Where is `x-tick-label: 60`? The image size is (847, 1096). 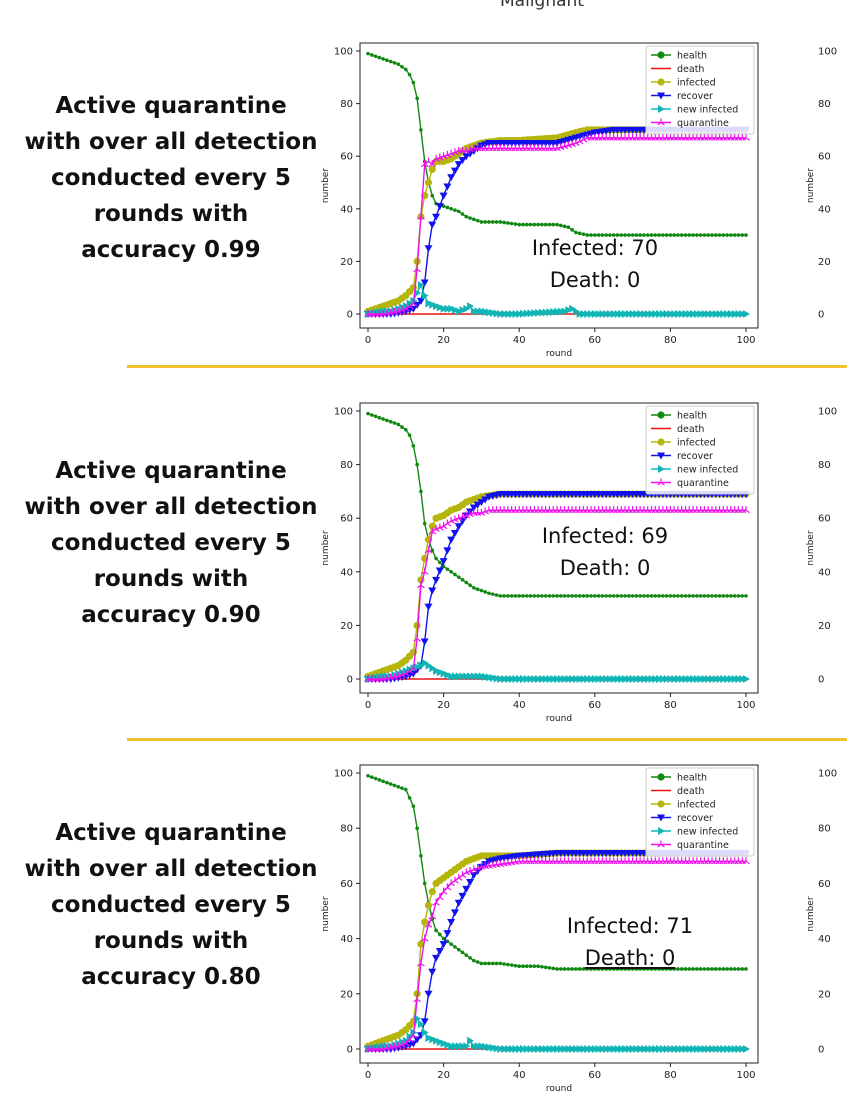
x-tick-label: 60 is located at coordinates (594, 340).